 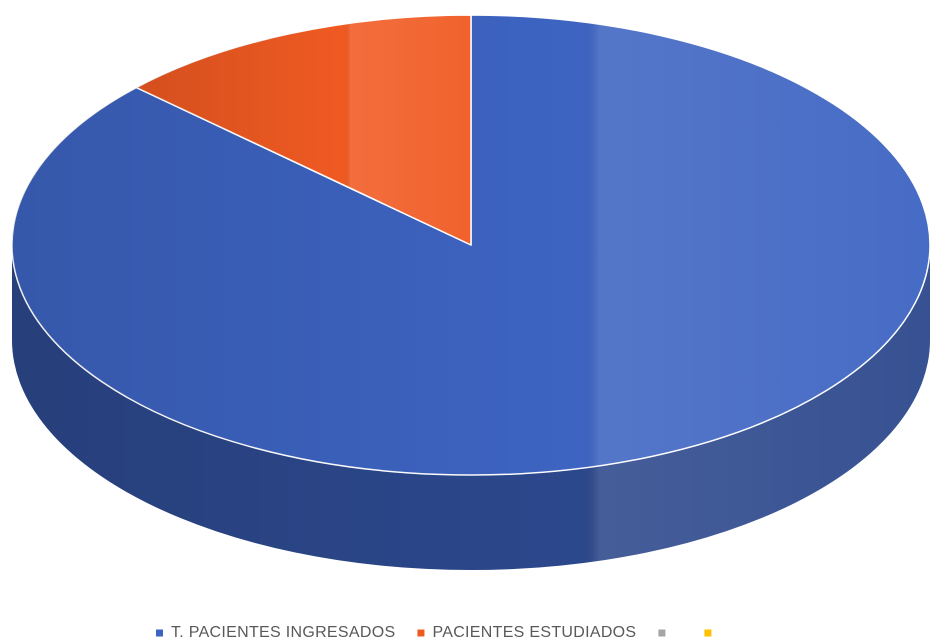 What do you see at coordinates (534, 632) in the screenshot?
I see `legend-label: PACIENTES ESTUDIADOS` at bounding box center [534, 632].